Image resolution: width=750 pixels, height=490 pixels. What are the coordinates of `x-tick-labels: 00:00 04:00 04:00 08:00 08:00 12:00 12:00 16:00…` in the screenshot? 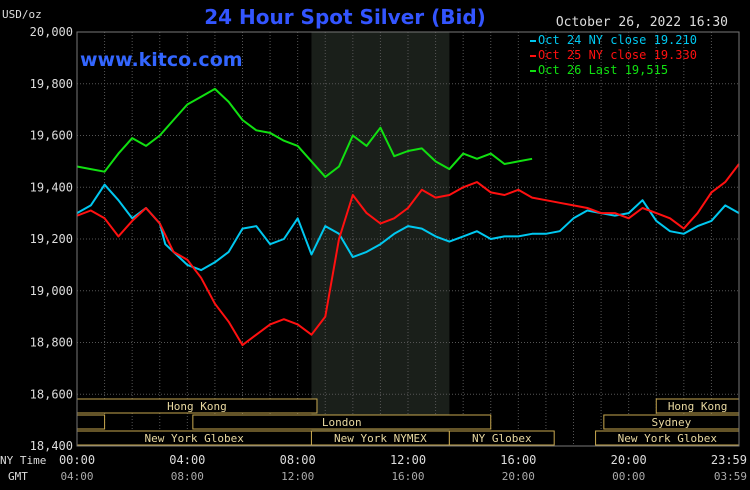 It's located at (403, 468).